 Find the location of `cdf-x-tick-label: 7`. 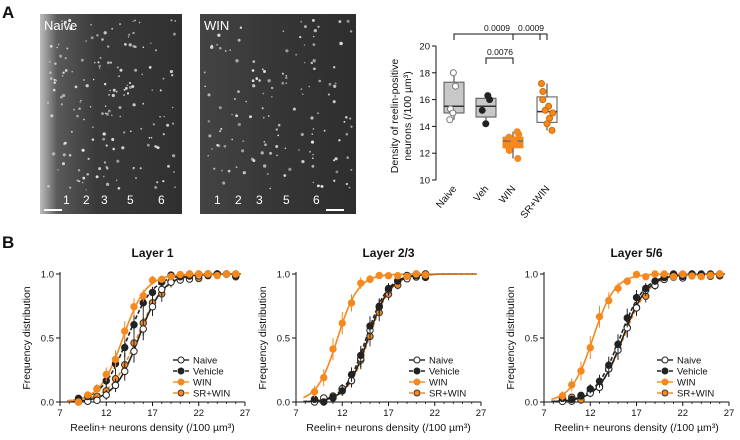

cdf-x-tick-label: 7 is located at coordinates (295, 413).